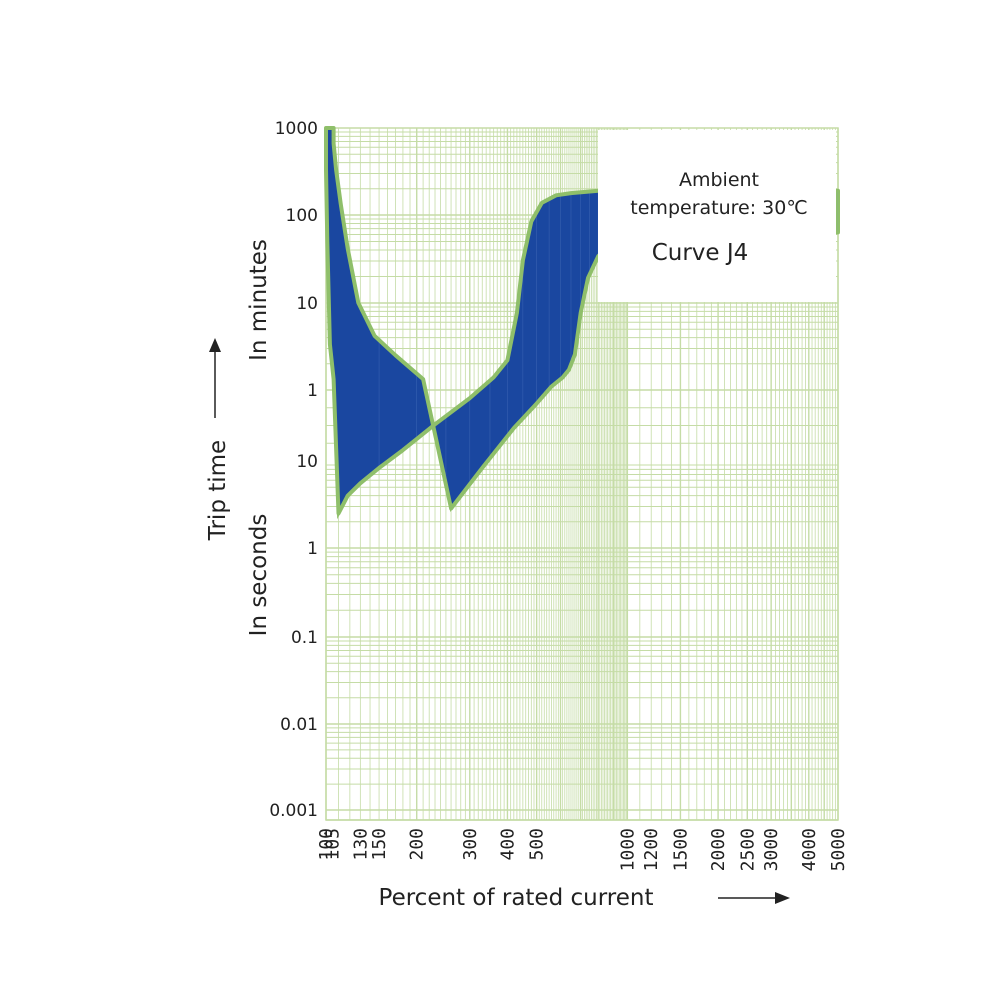  What do you see at coordinates (747, 849) in the screenshot?
I see `x-tick-2500: 2500` at bounding box center [747, 849].